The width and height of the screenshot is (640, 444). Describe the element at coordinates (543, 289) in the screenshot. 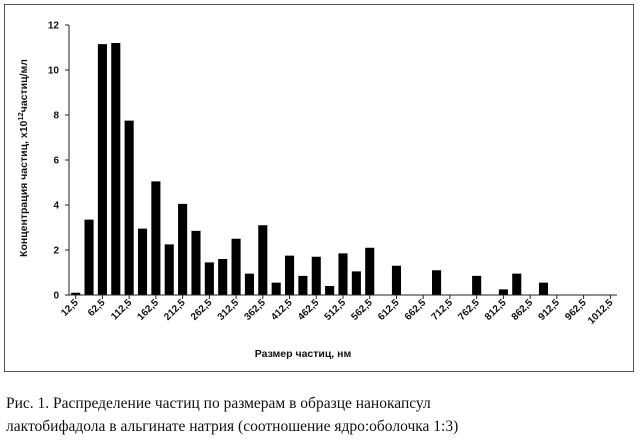

I see `bar-887.5` at that location.